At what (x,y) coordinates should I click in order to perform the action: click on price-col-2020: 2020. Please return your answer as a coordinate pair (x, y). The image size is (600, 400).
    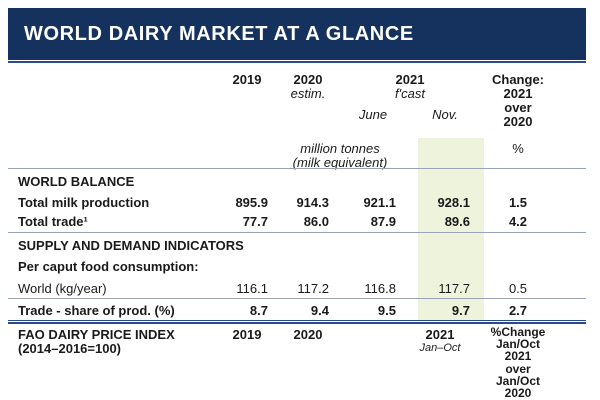
    Looking at the image, I should click on (308, 334).